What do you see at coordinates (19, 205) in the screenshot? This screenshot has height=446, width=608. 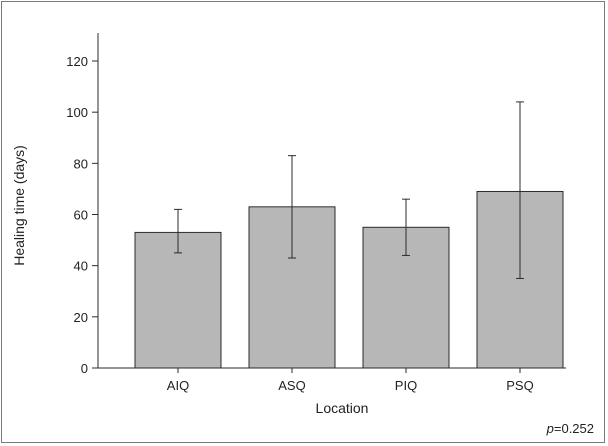 I see `y-axis-title: Healing time (days)` at bounding box center [19, 205].